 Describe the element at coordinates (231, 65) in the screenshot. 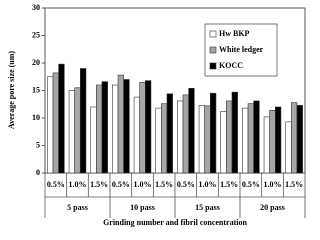

I see `legend-label: KOCC` at that location.